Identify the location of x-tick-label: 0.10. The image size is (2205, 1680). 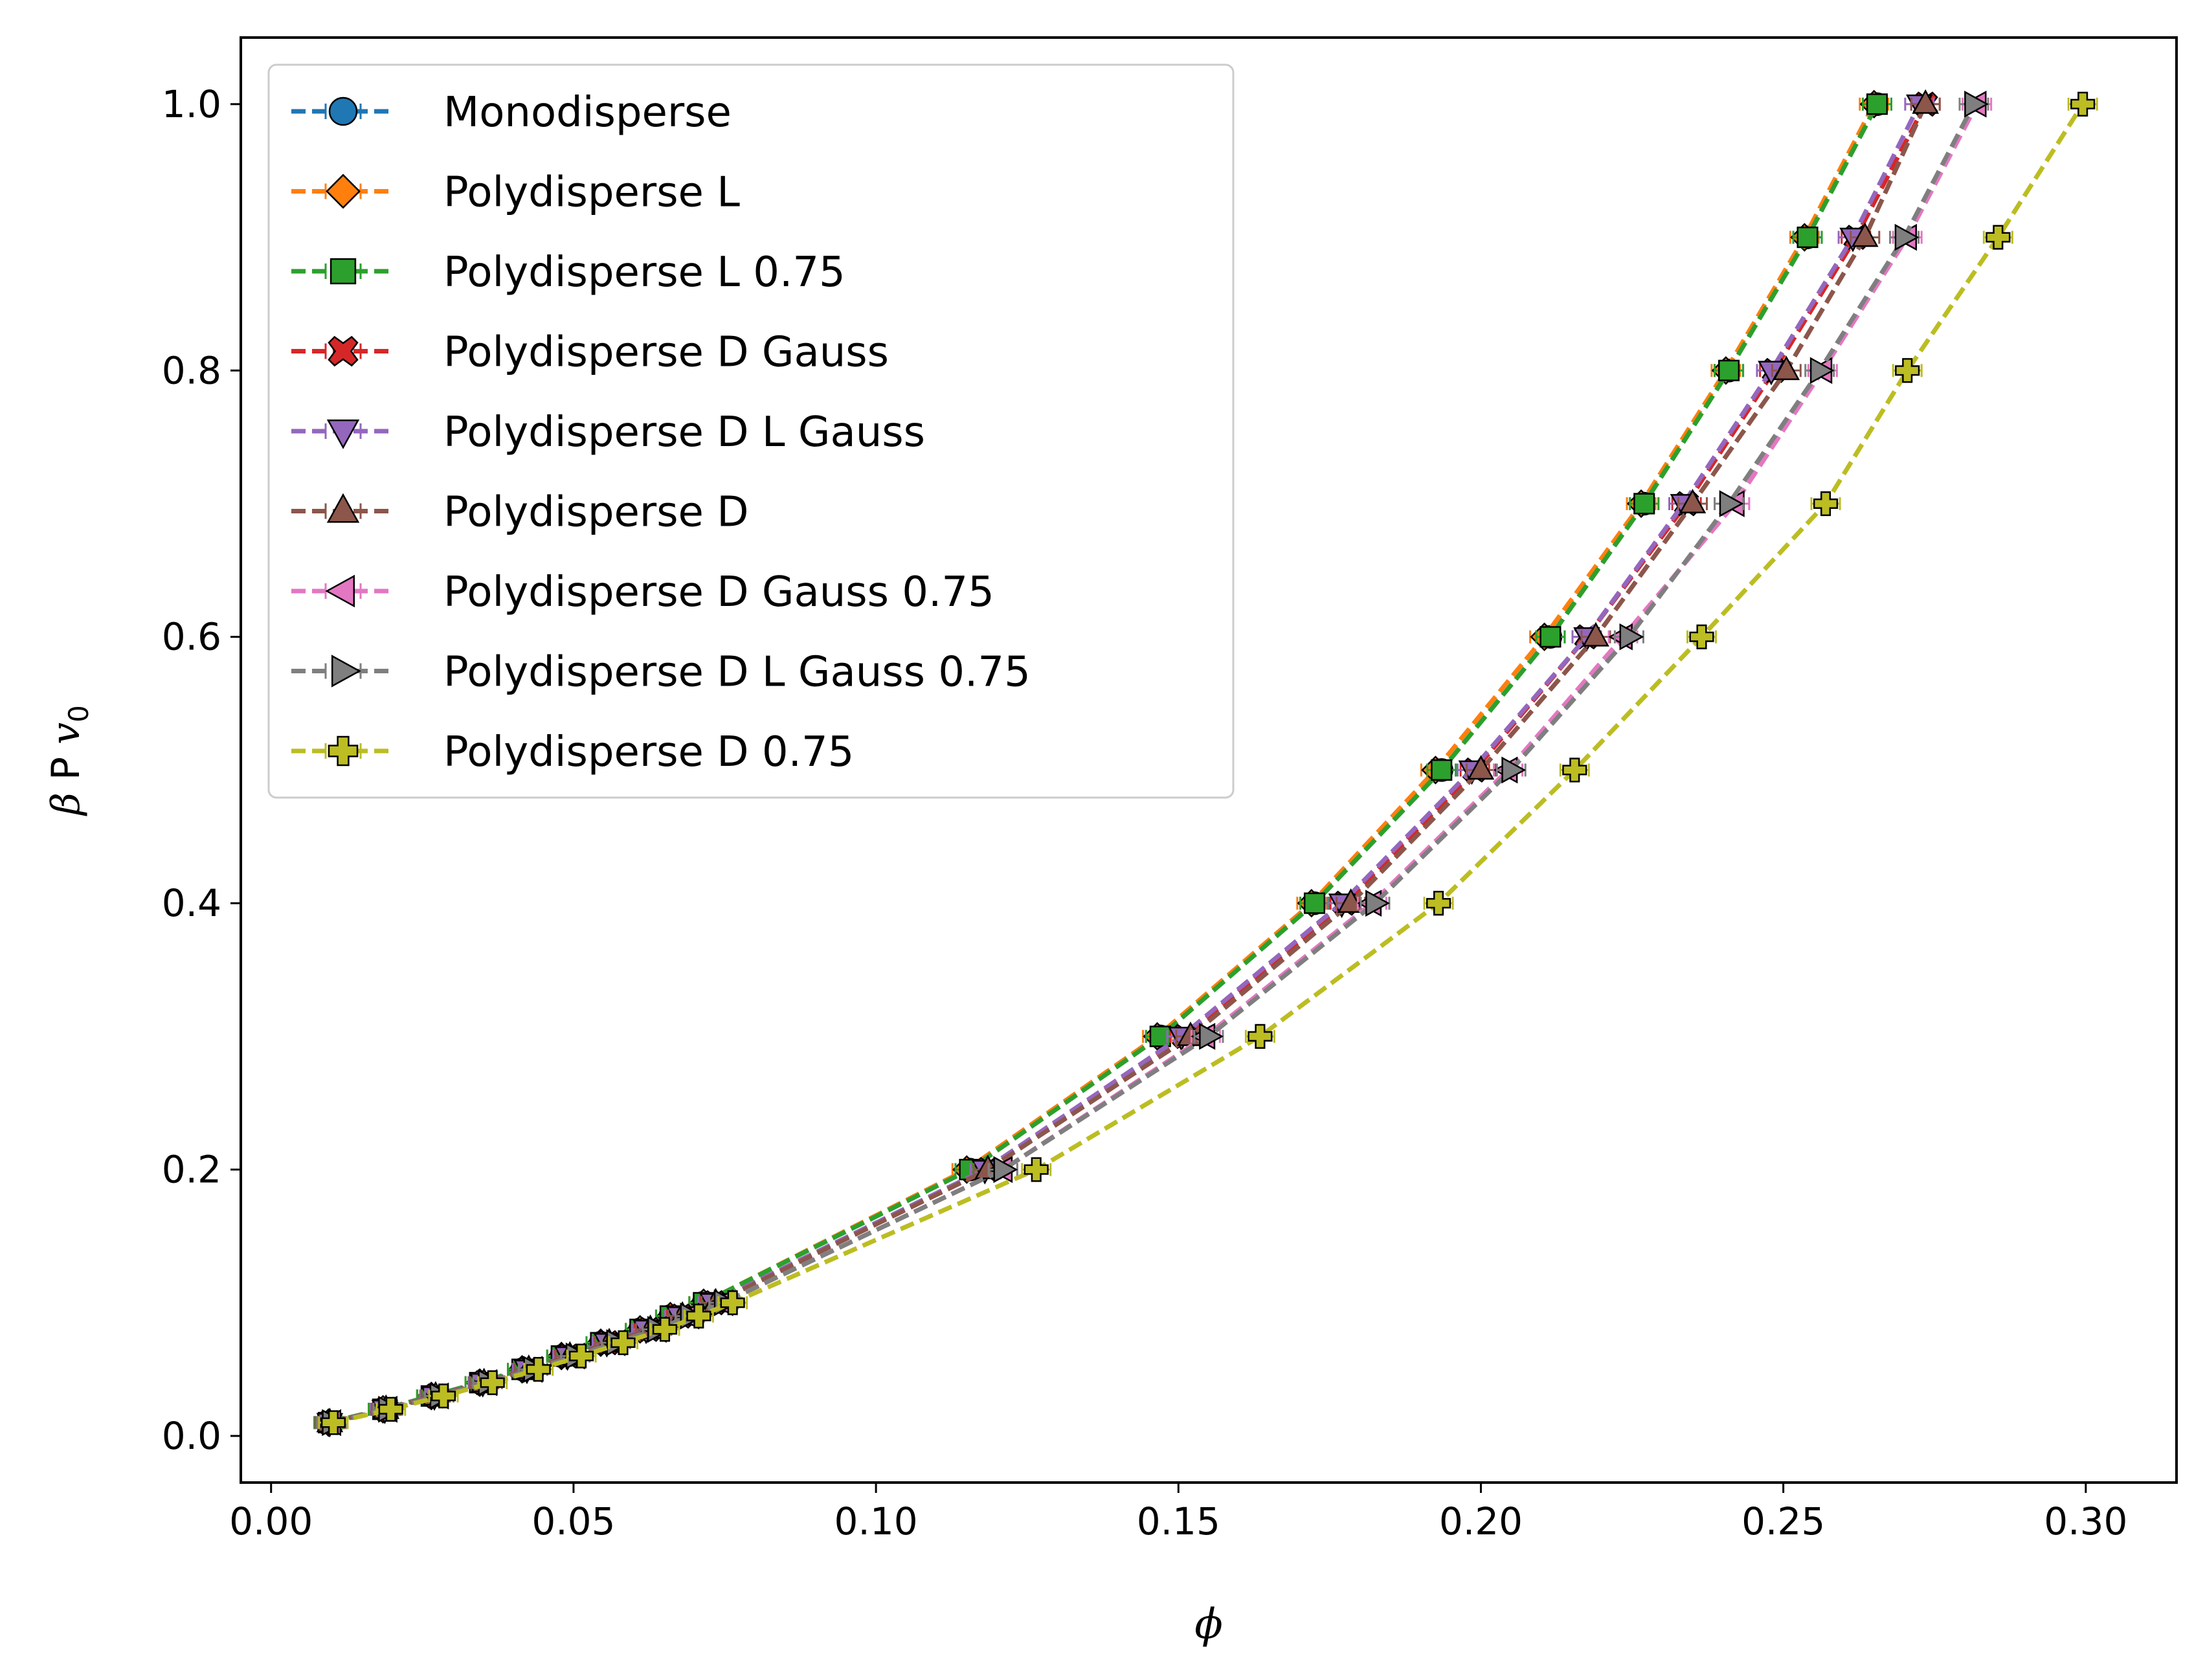
(876, 1521).